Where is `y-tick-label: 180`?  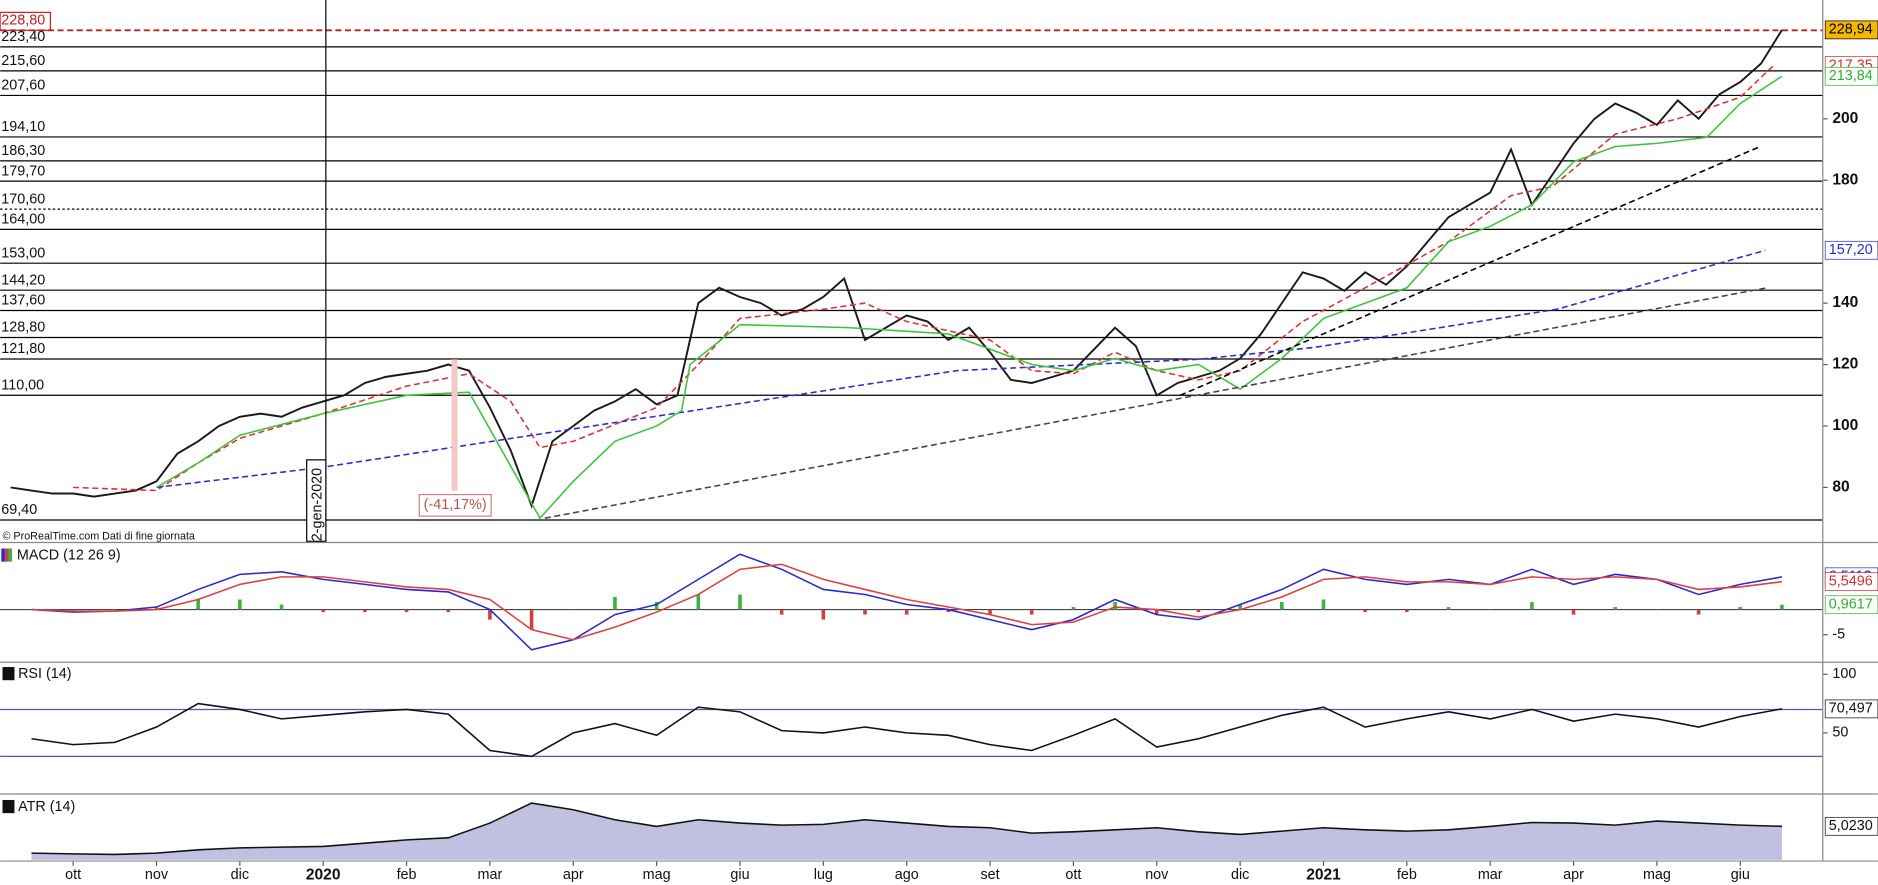 y-tick-label: 180 is located at coordinates (1845, 179).